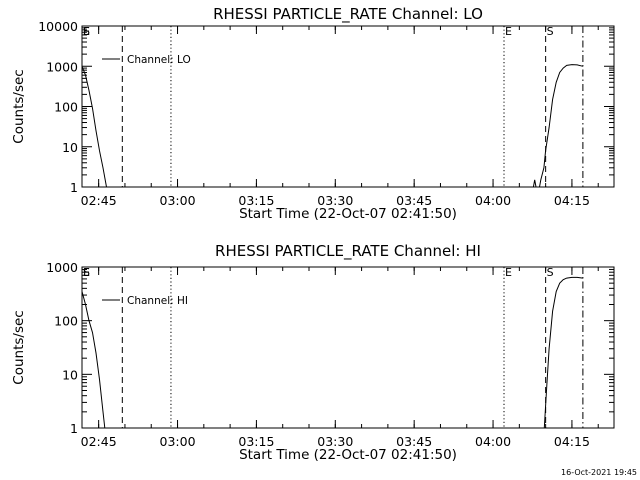 The image size is (640, 480). What do you see at coordinates (599, 472) in the screenshot?
I see `generation-timestamp: 16-Oct-2021 19:45` at bounding box center [599, 472].